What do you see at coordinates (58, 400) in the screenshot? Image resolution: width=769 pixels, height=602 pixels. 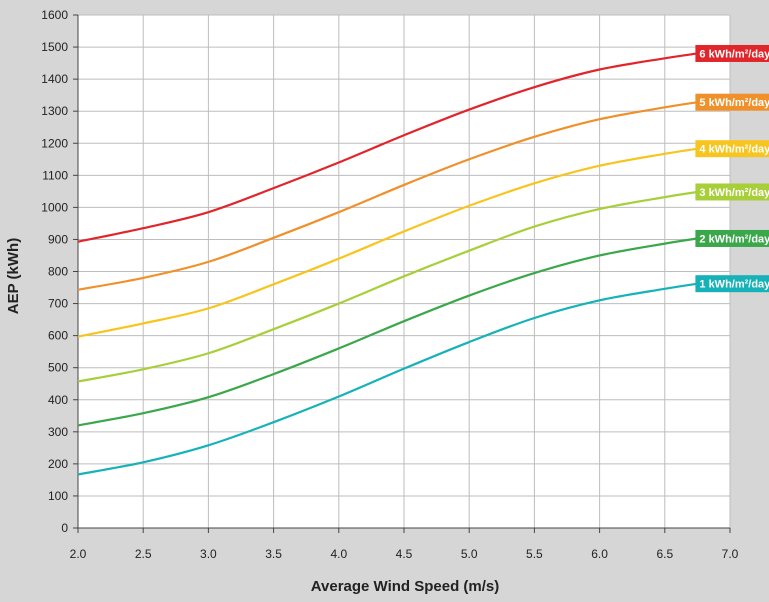 I see `y-tick-label: 400` at bounding box center [58, 400].